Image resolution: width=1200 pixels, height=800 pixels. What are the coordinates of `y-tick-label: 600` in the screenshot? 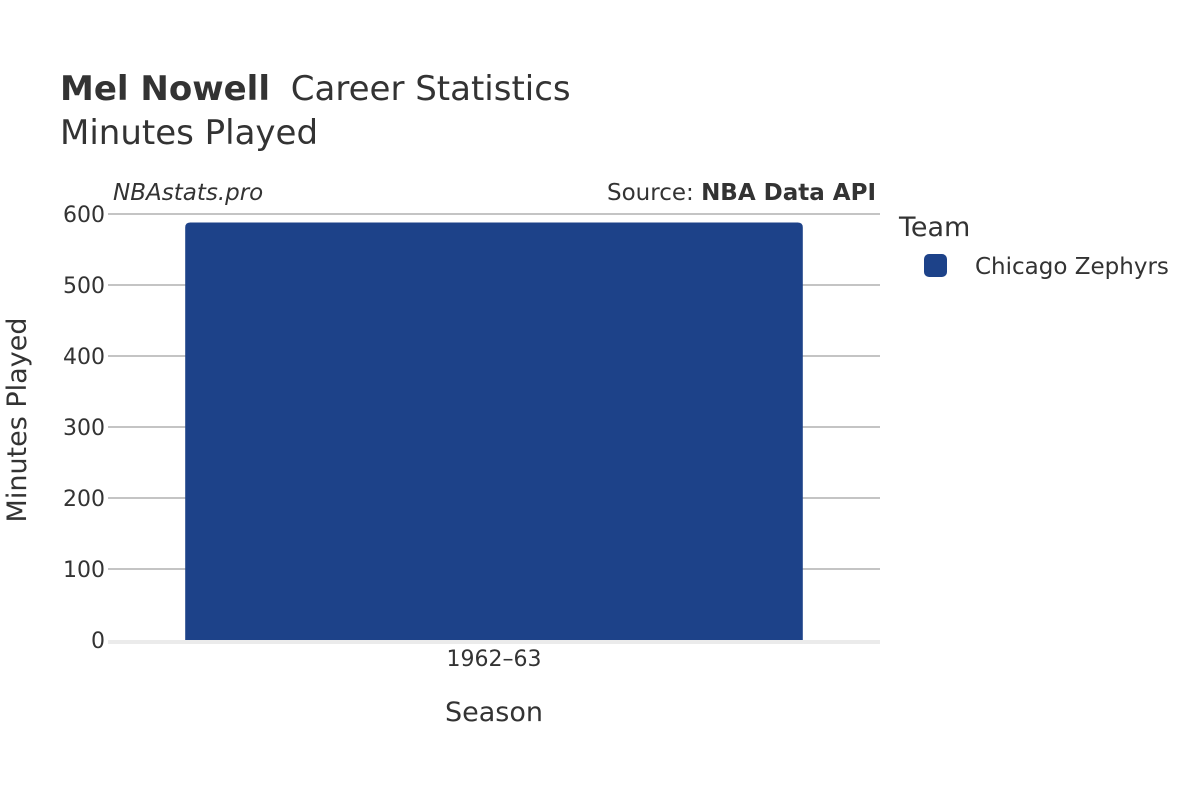 It's located at (84, 215).